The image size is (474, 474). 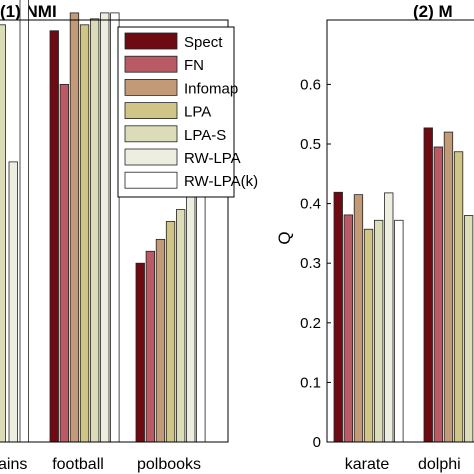 What do you see at coordinates (310, 144) in the screenshot?
I see `y-tick-label: 0.5` at bounding box center [310, 144].